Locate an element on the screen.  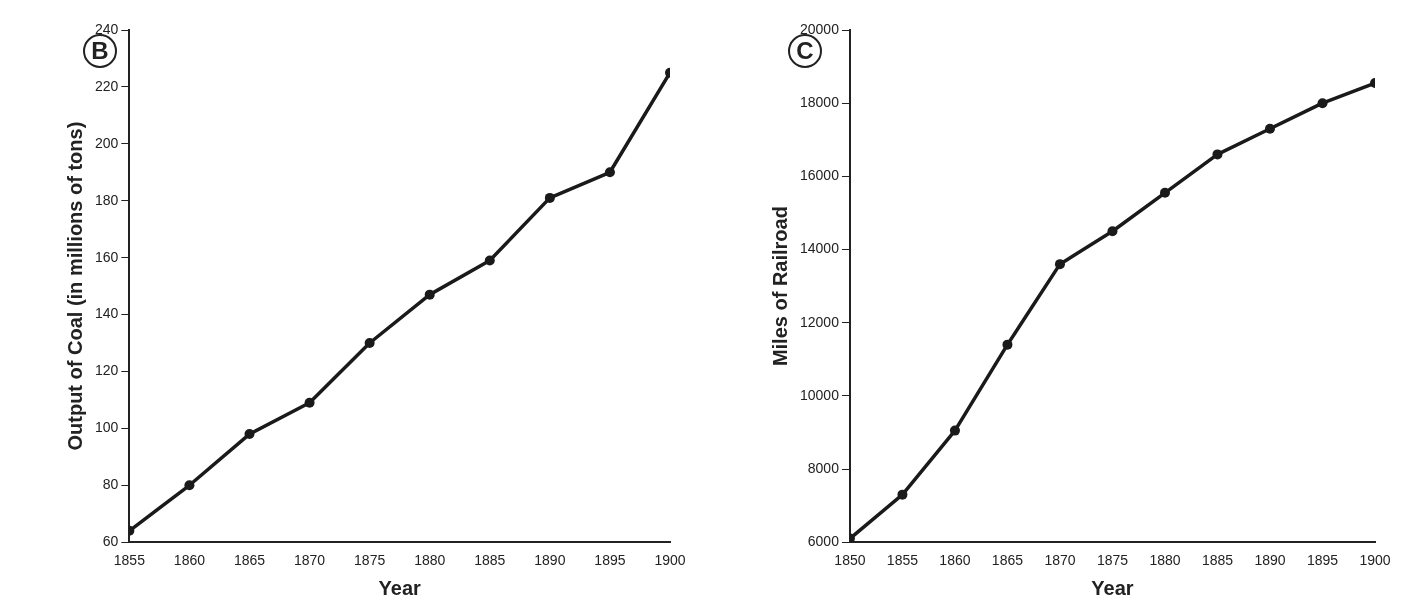
y-tick-label: 200 is located at coordinates (107, 142).